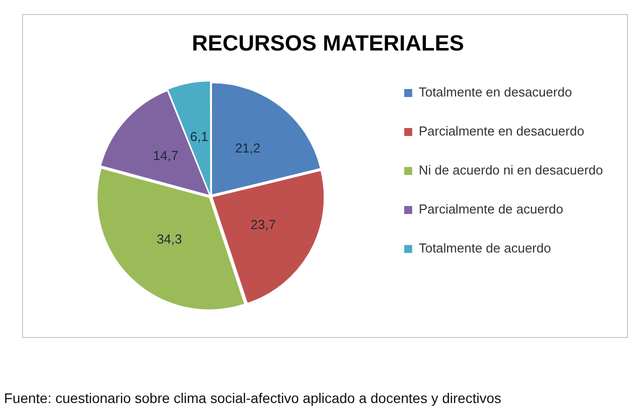  I want to click on legend-label: Parcialmente en desacuerdo, so click(501, 131).